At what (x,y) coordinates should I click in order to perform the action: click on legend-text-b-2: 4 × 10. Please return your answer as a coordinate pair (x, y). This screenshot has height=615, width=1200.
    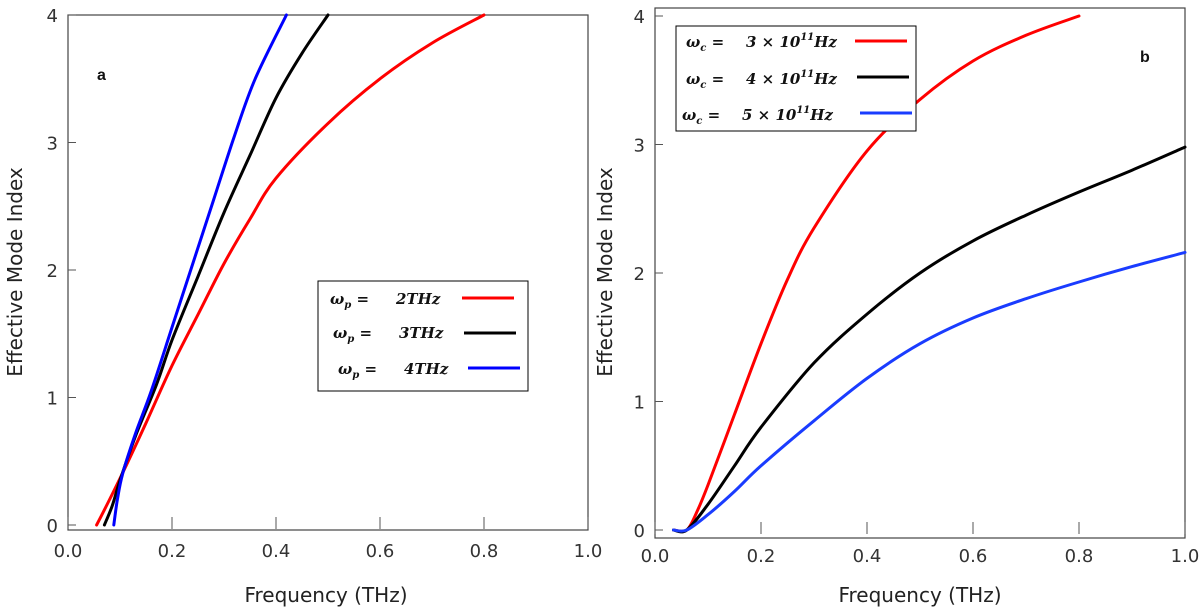
    Looking at the image, I should click on (773, 79).